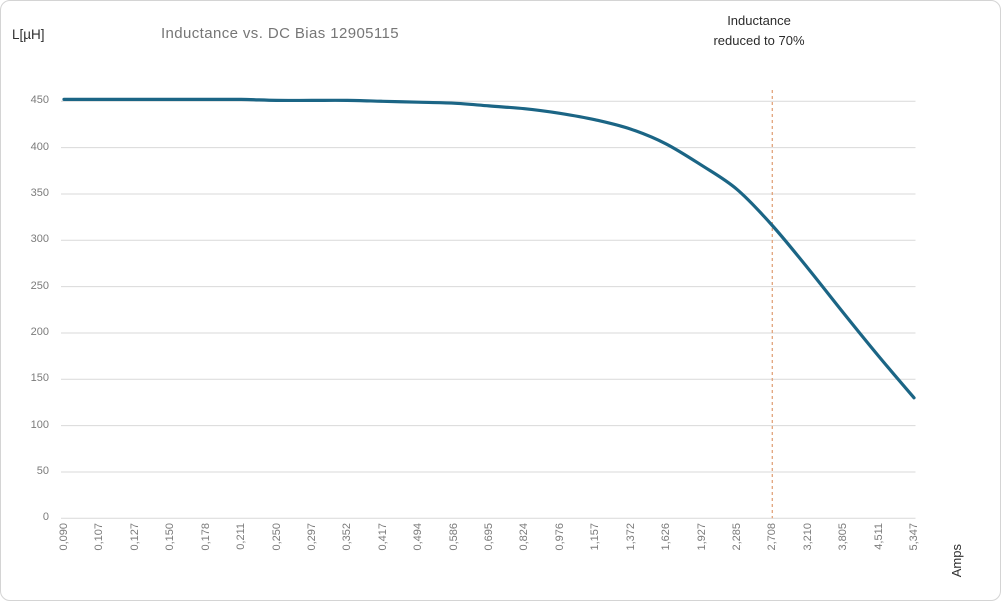 Image resolution: width=1001 pixels, height=601 pixels. Describe the element at coordinates (28, 34) in the screenshot. I see `y-axis-title: L[µH]` at that location.